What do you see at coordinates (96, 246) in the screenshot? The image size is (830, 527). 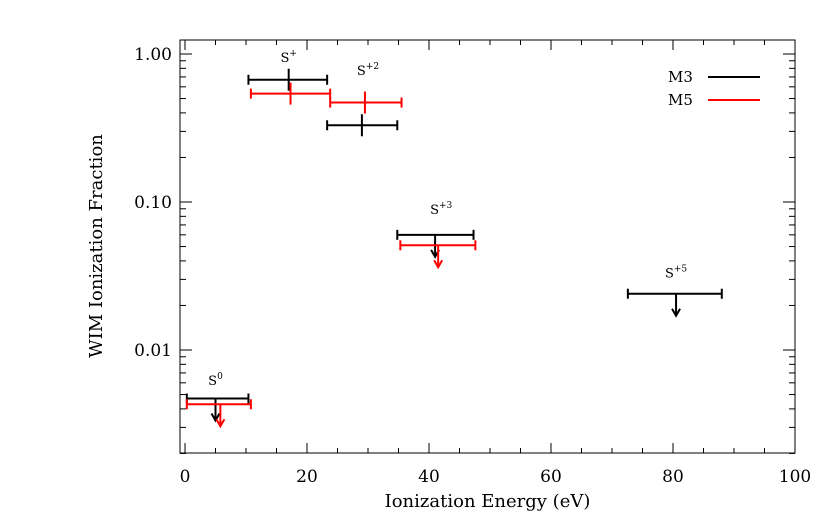 I see `y-axis-title: WIM Ionization Fraction` at bounding box center [96, 246].